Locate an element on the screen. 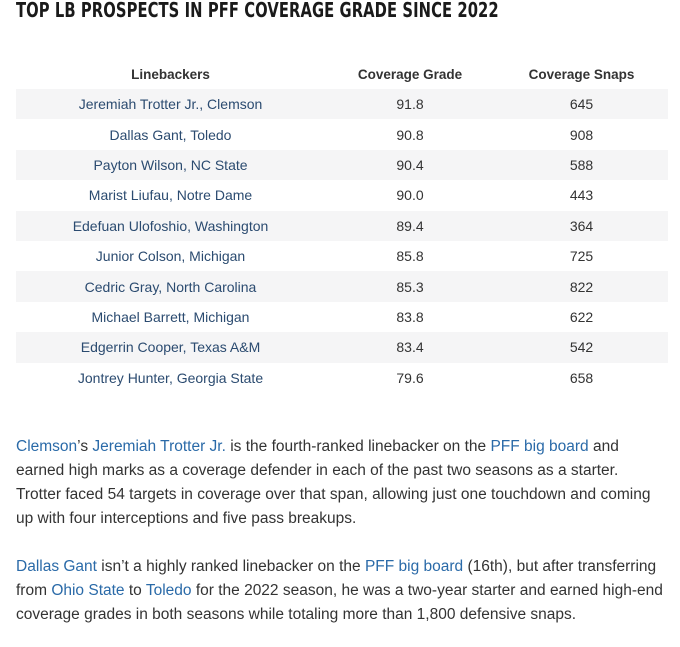  snaps-cell: 588 is located at coordinates (581, 165).